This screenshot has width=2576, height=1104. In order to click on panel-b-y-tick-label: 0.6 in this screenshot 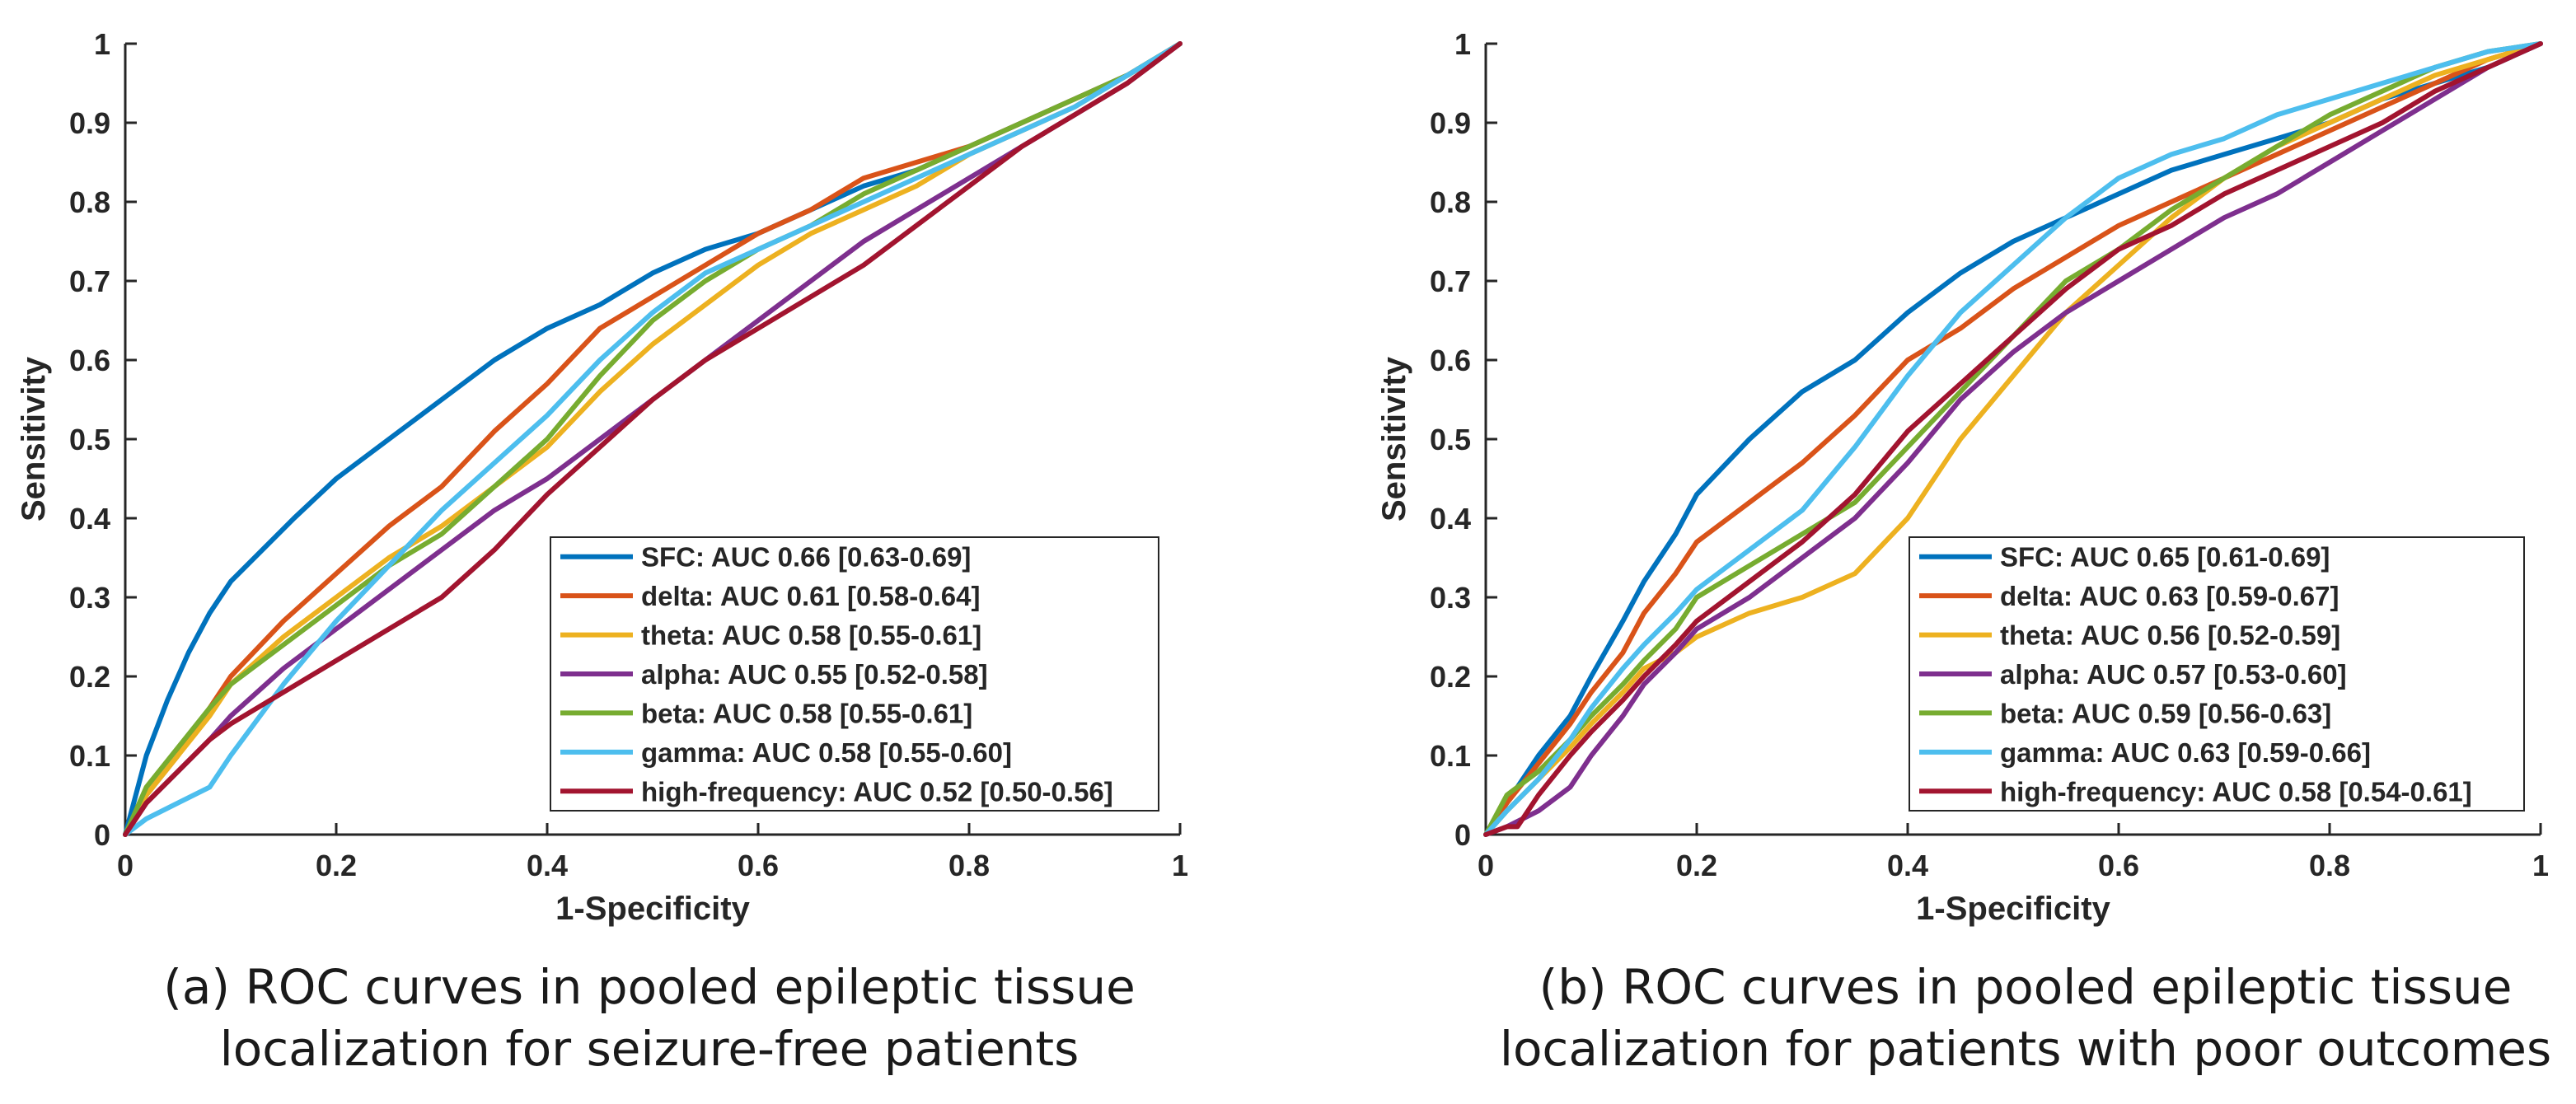, I will do `click(1450, 360)`.